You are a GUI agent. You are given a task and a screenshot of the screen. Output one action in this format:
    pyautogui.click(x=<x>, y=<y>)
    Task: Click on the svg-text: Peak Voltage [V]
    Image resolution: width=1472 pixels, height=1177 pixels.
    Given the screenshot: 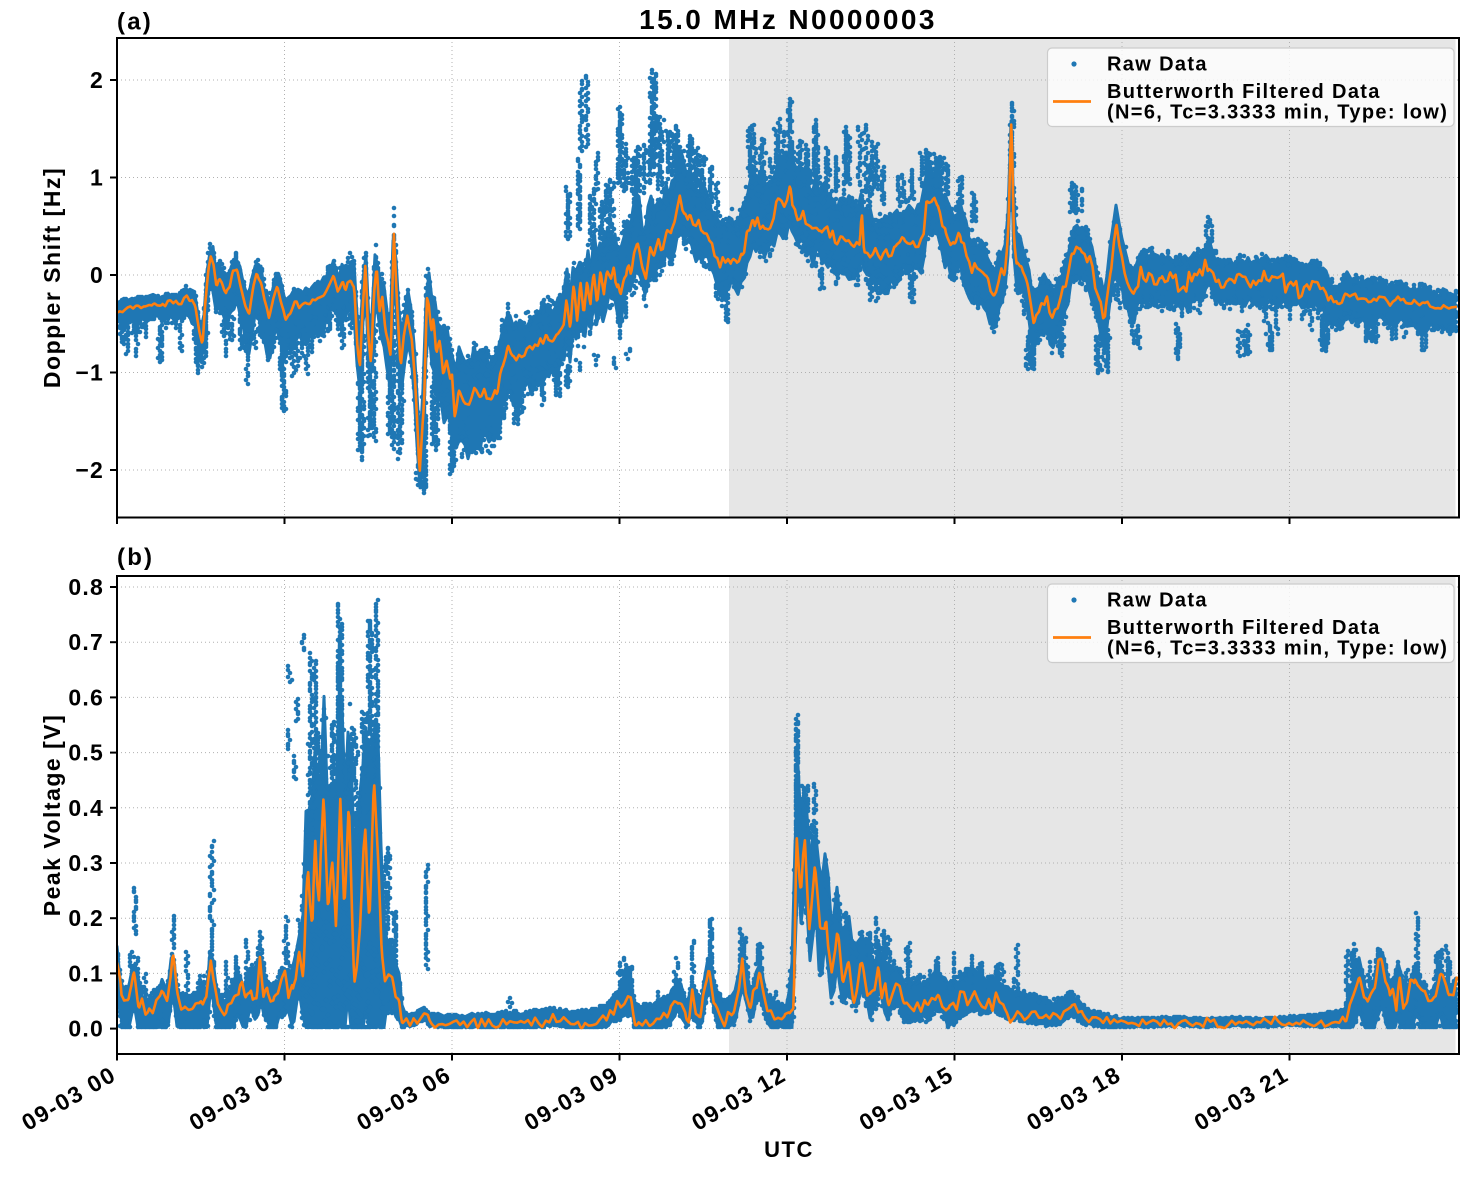 What is the action you would take?
    pyautogui.click(x=52, y=815)
    